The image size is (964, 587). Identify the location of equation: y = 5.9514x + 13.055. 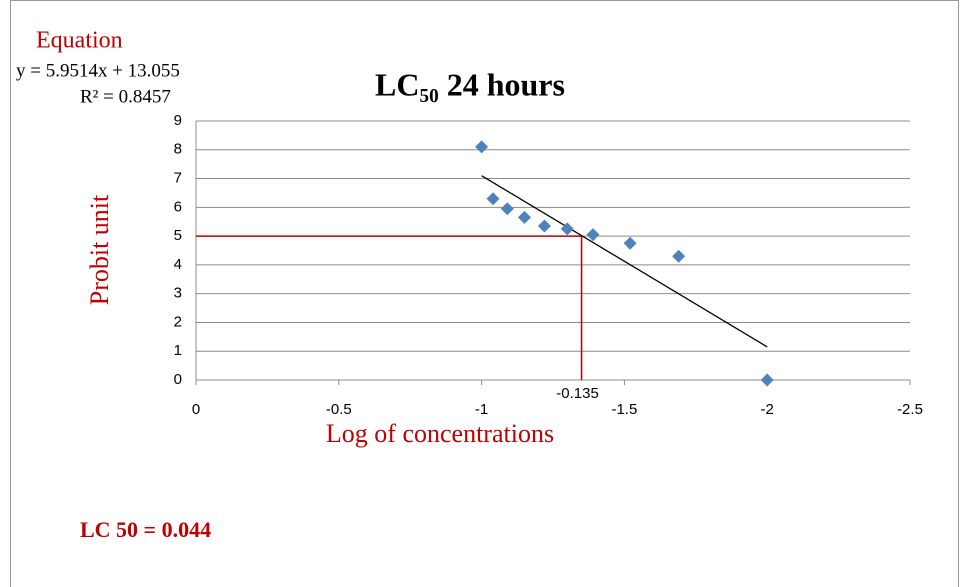
(98, 70).